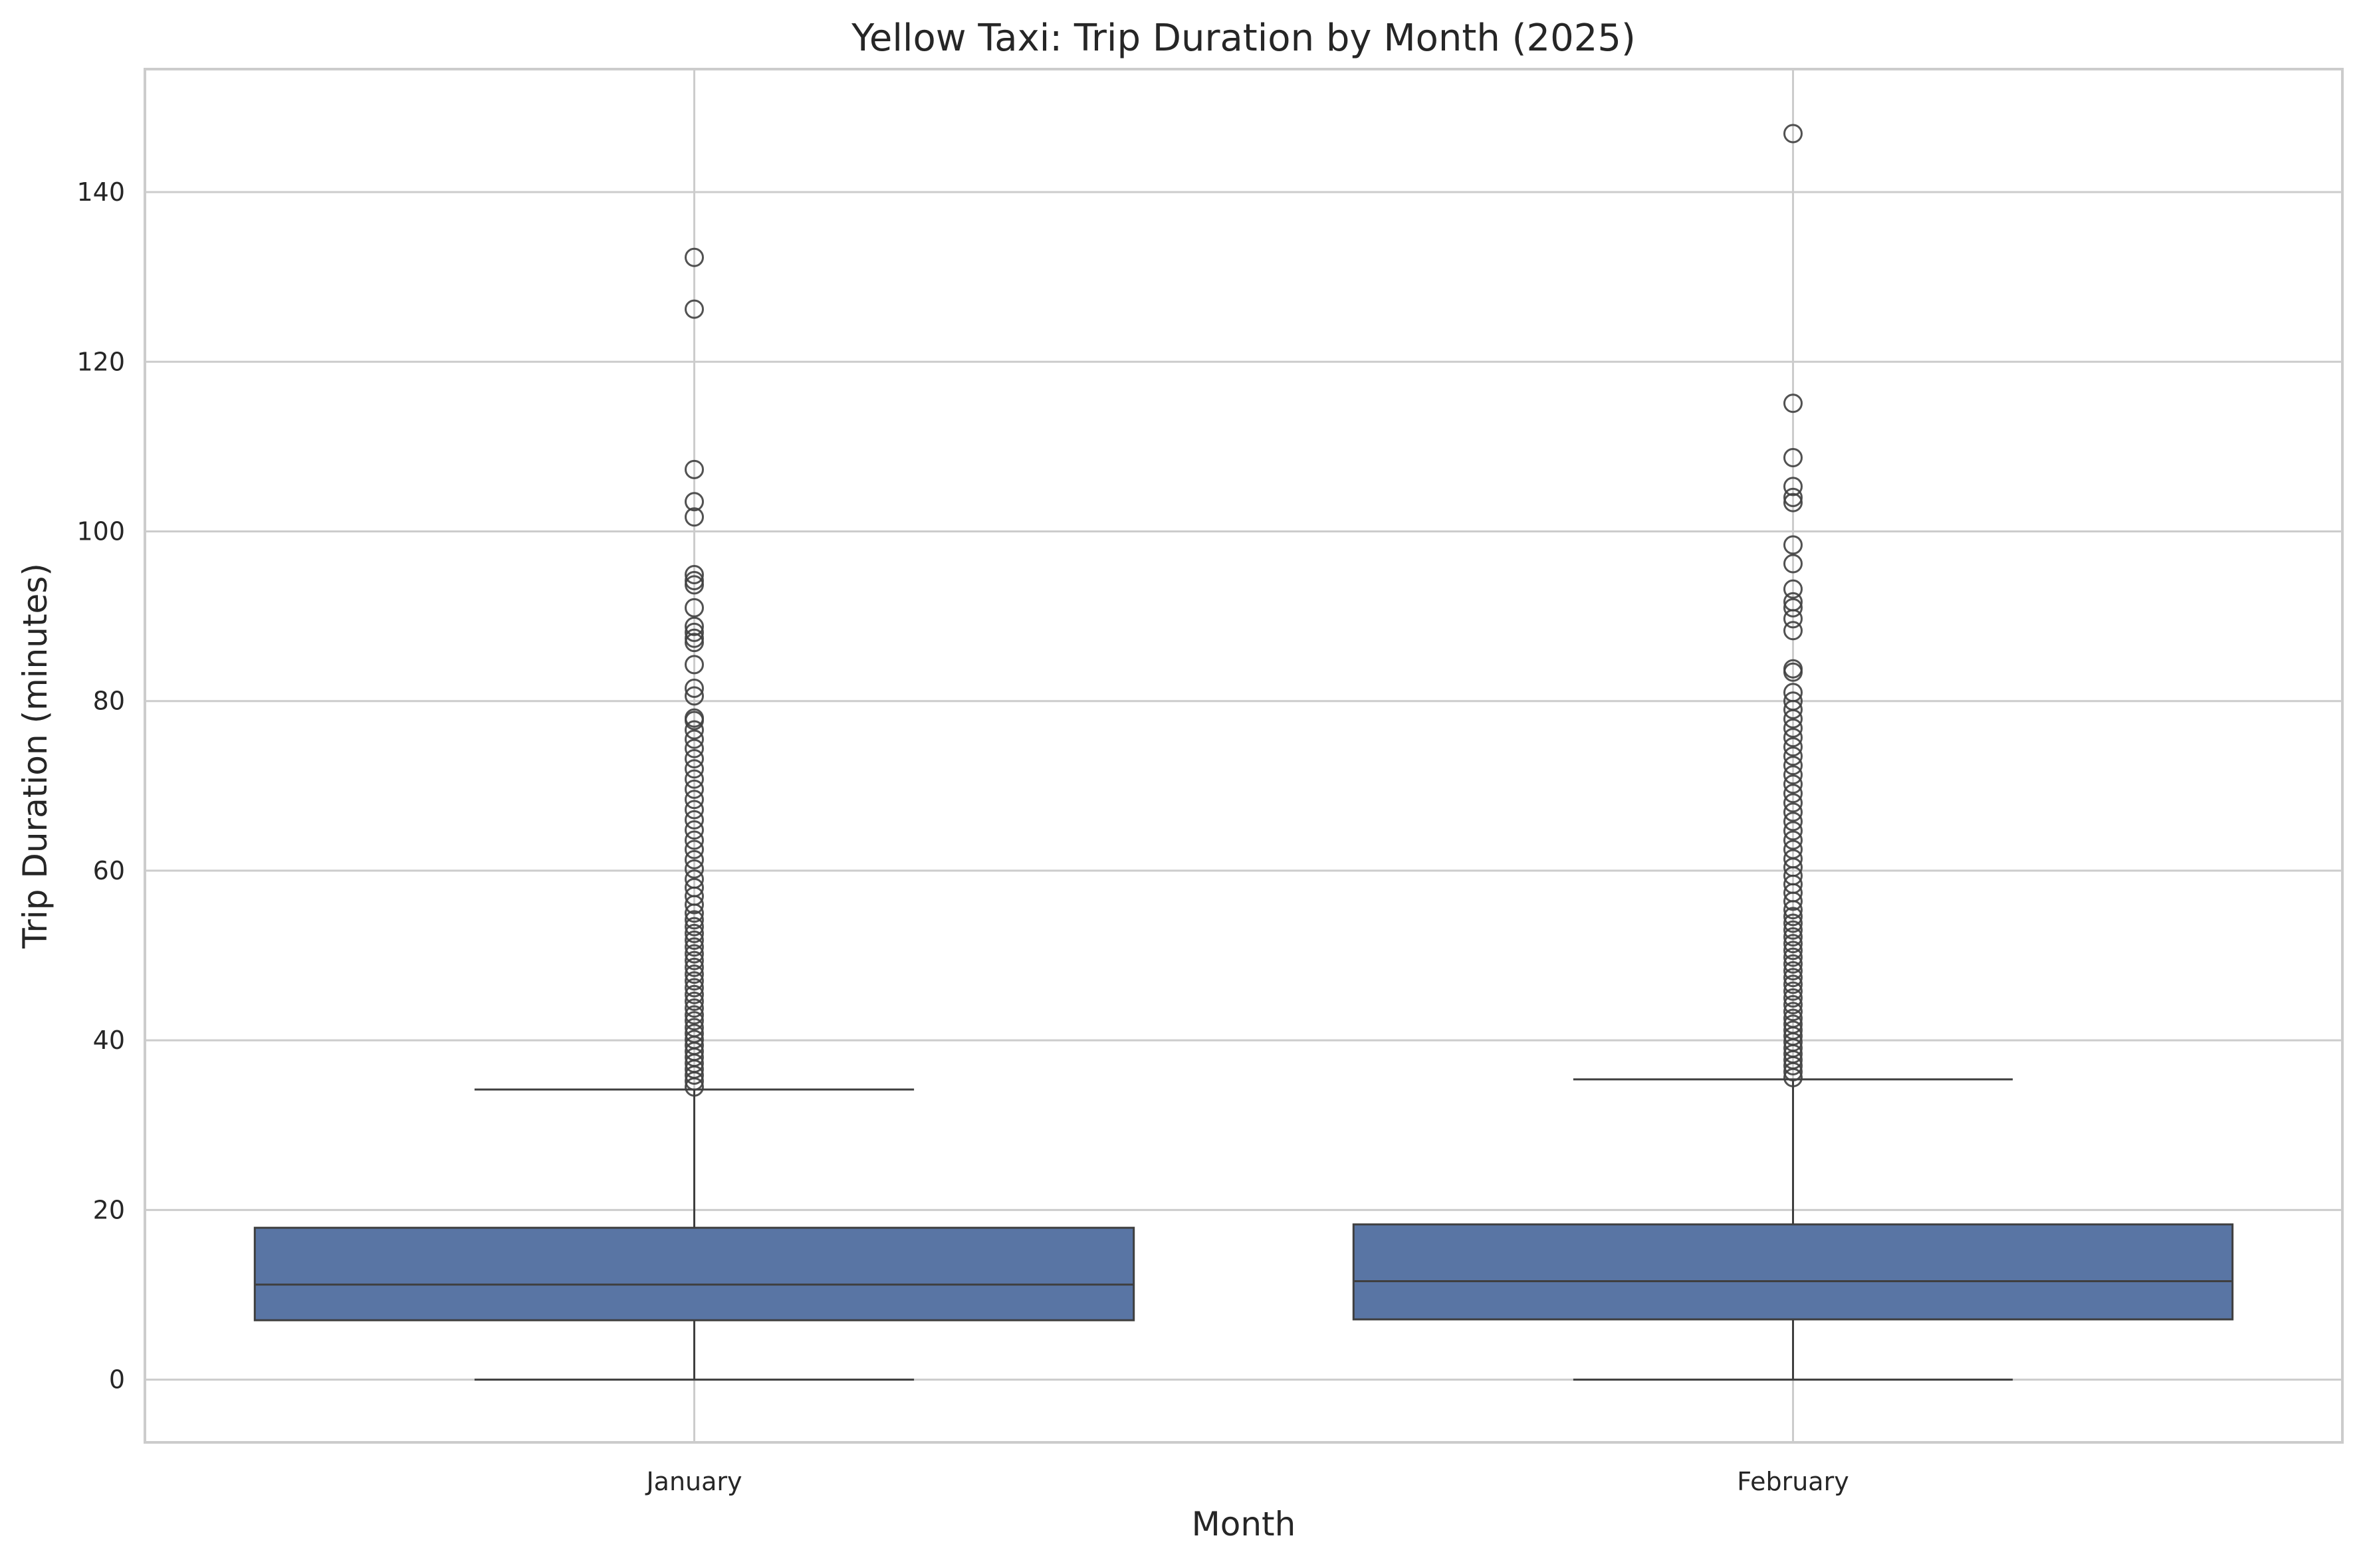 Image resolution: width=2361 pixels, height=1568 pixels. Describe the element at coordinates (694, 1273) in the screenshot. I see `iqr-box` at that location.